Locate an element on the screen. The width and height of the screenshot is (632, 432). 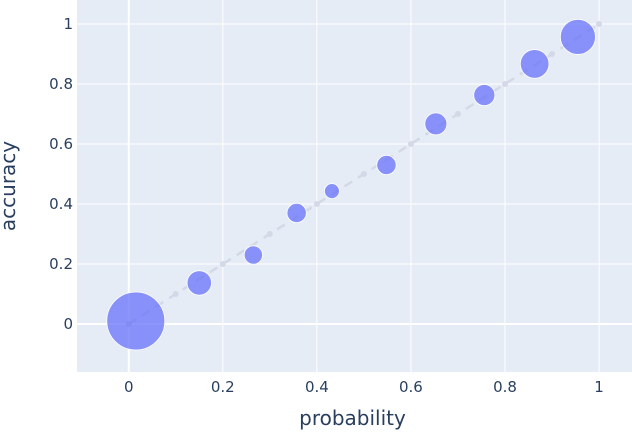
x-tick-label: 0 is located at coordinates (129, 387).